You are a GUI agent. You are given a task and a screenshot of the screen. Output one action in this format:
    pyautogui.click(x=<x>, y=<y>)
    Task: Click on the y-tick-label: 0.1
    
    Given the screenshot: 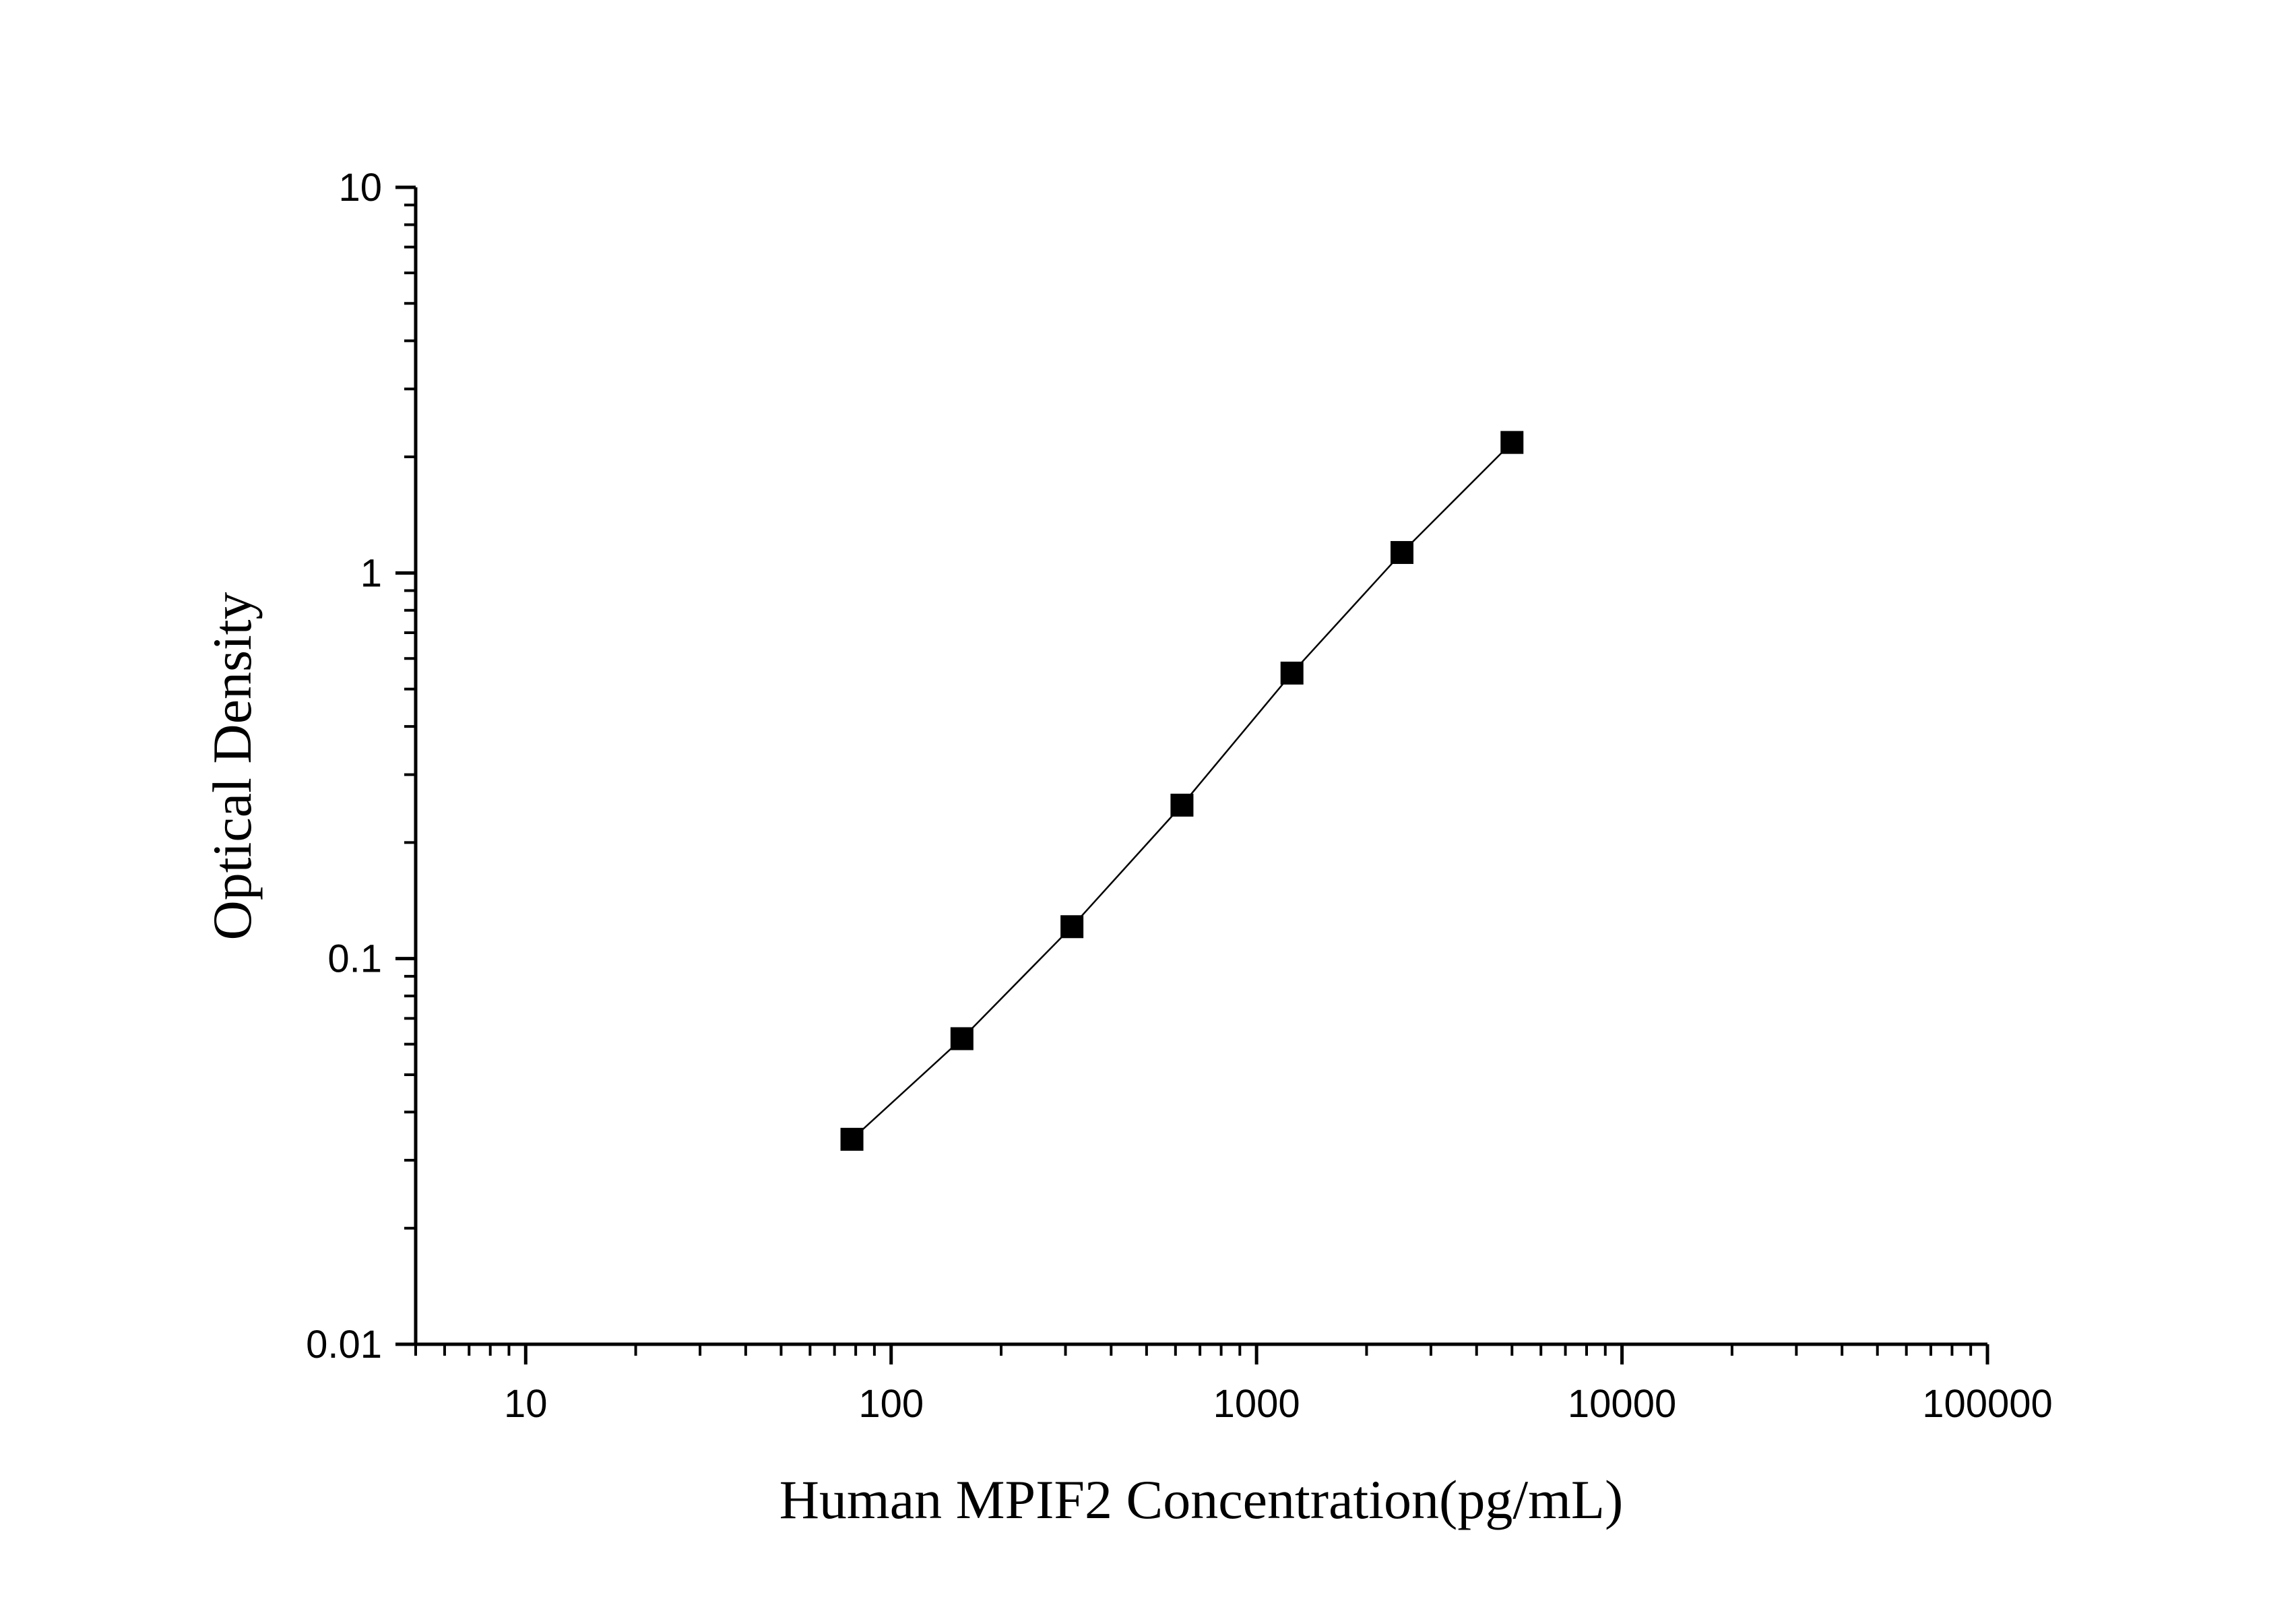 What is the action you would take?
    pyautogui.click(x=354, y=959)
    